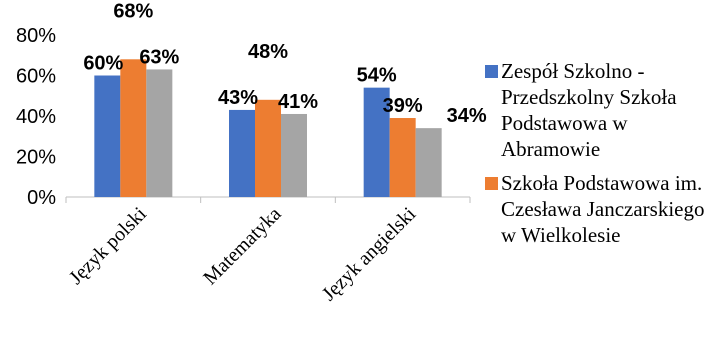 This screenshot has width=723, height=338. Describe the element at coordinates (133, 11) in the screenshot. I see `data-label-series-2-1: 68%` at that location.